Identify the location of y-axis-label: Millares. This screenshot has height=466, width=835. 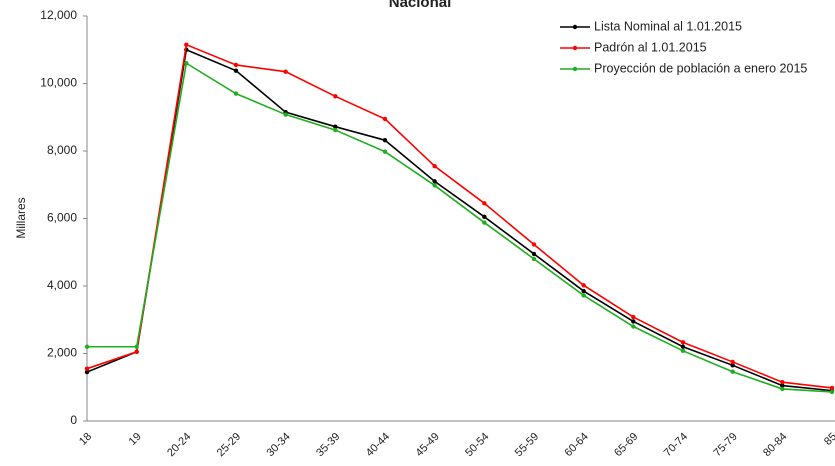
(21, 217).